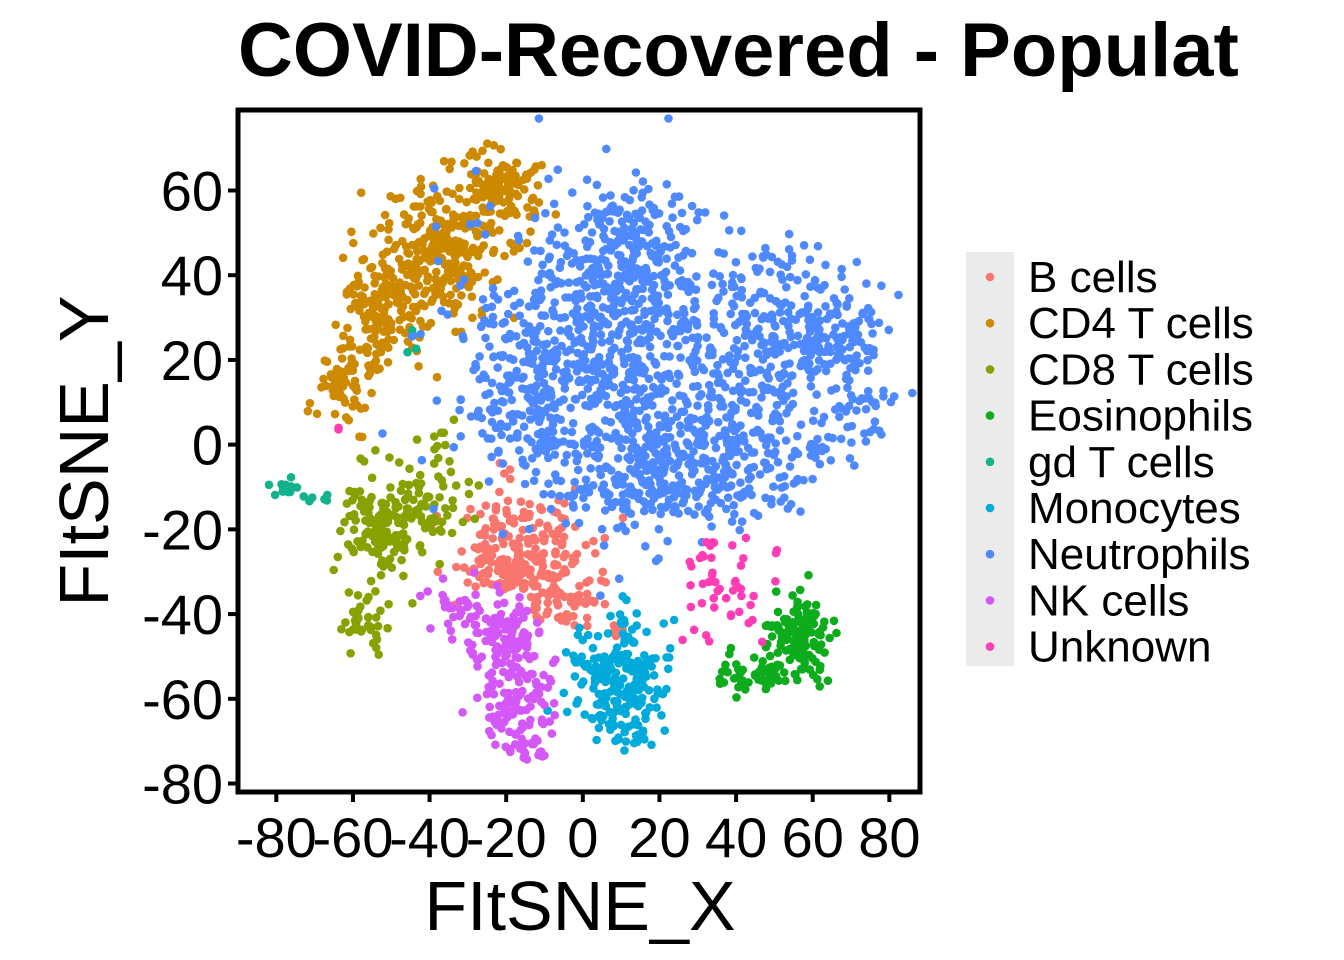 Image resolution: width=1344 pixels, height=960 pixels. What do you see at coordinates (1140, 416) in the screenshot?
I see `legend-label: Eosinophils` at bounding box center [1140, 416].